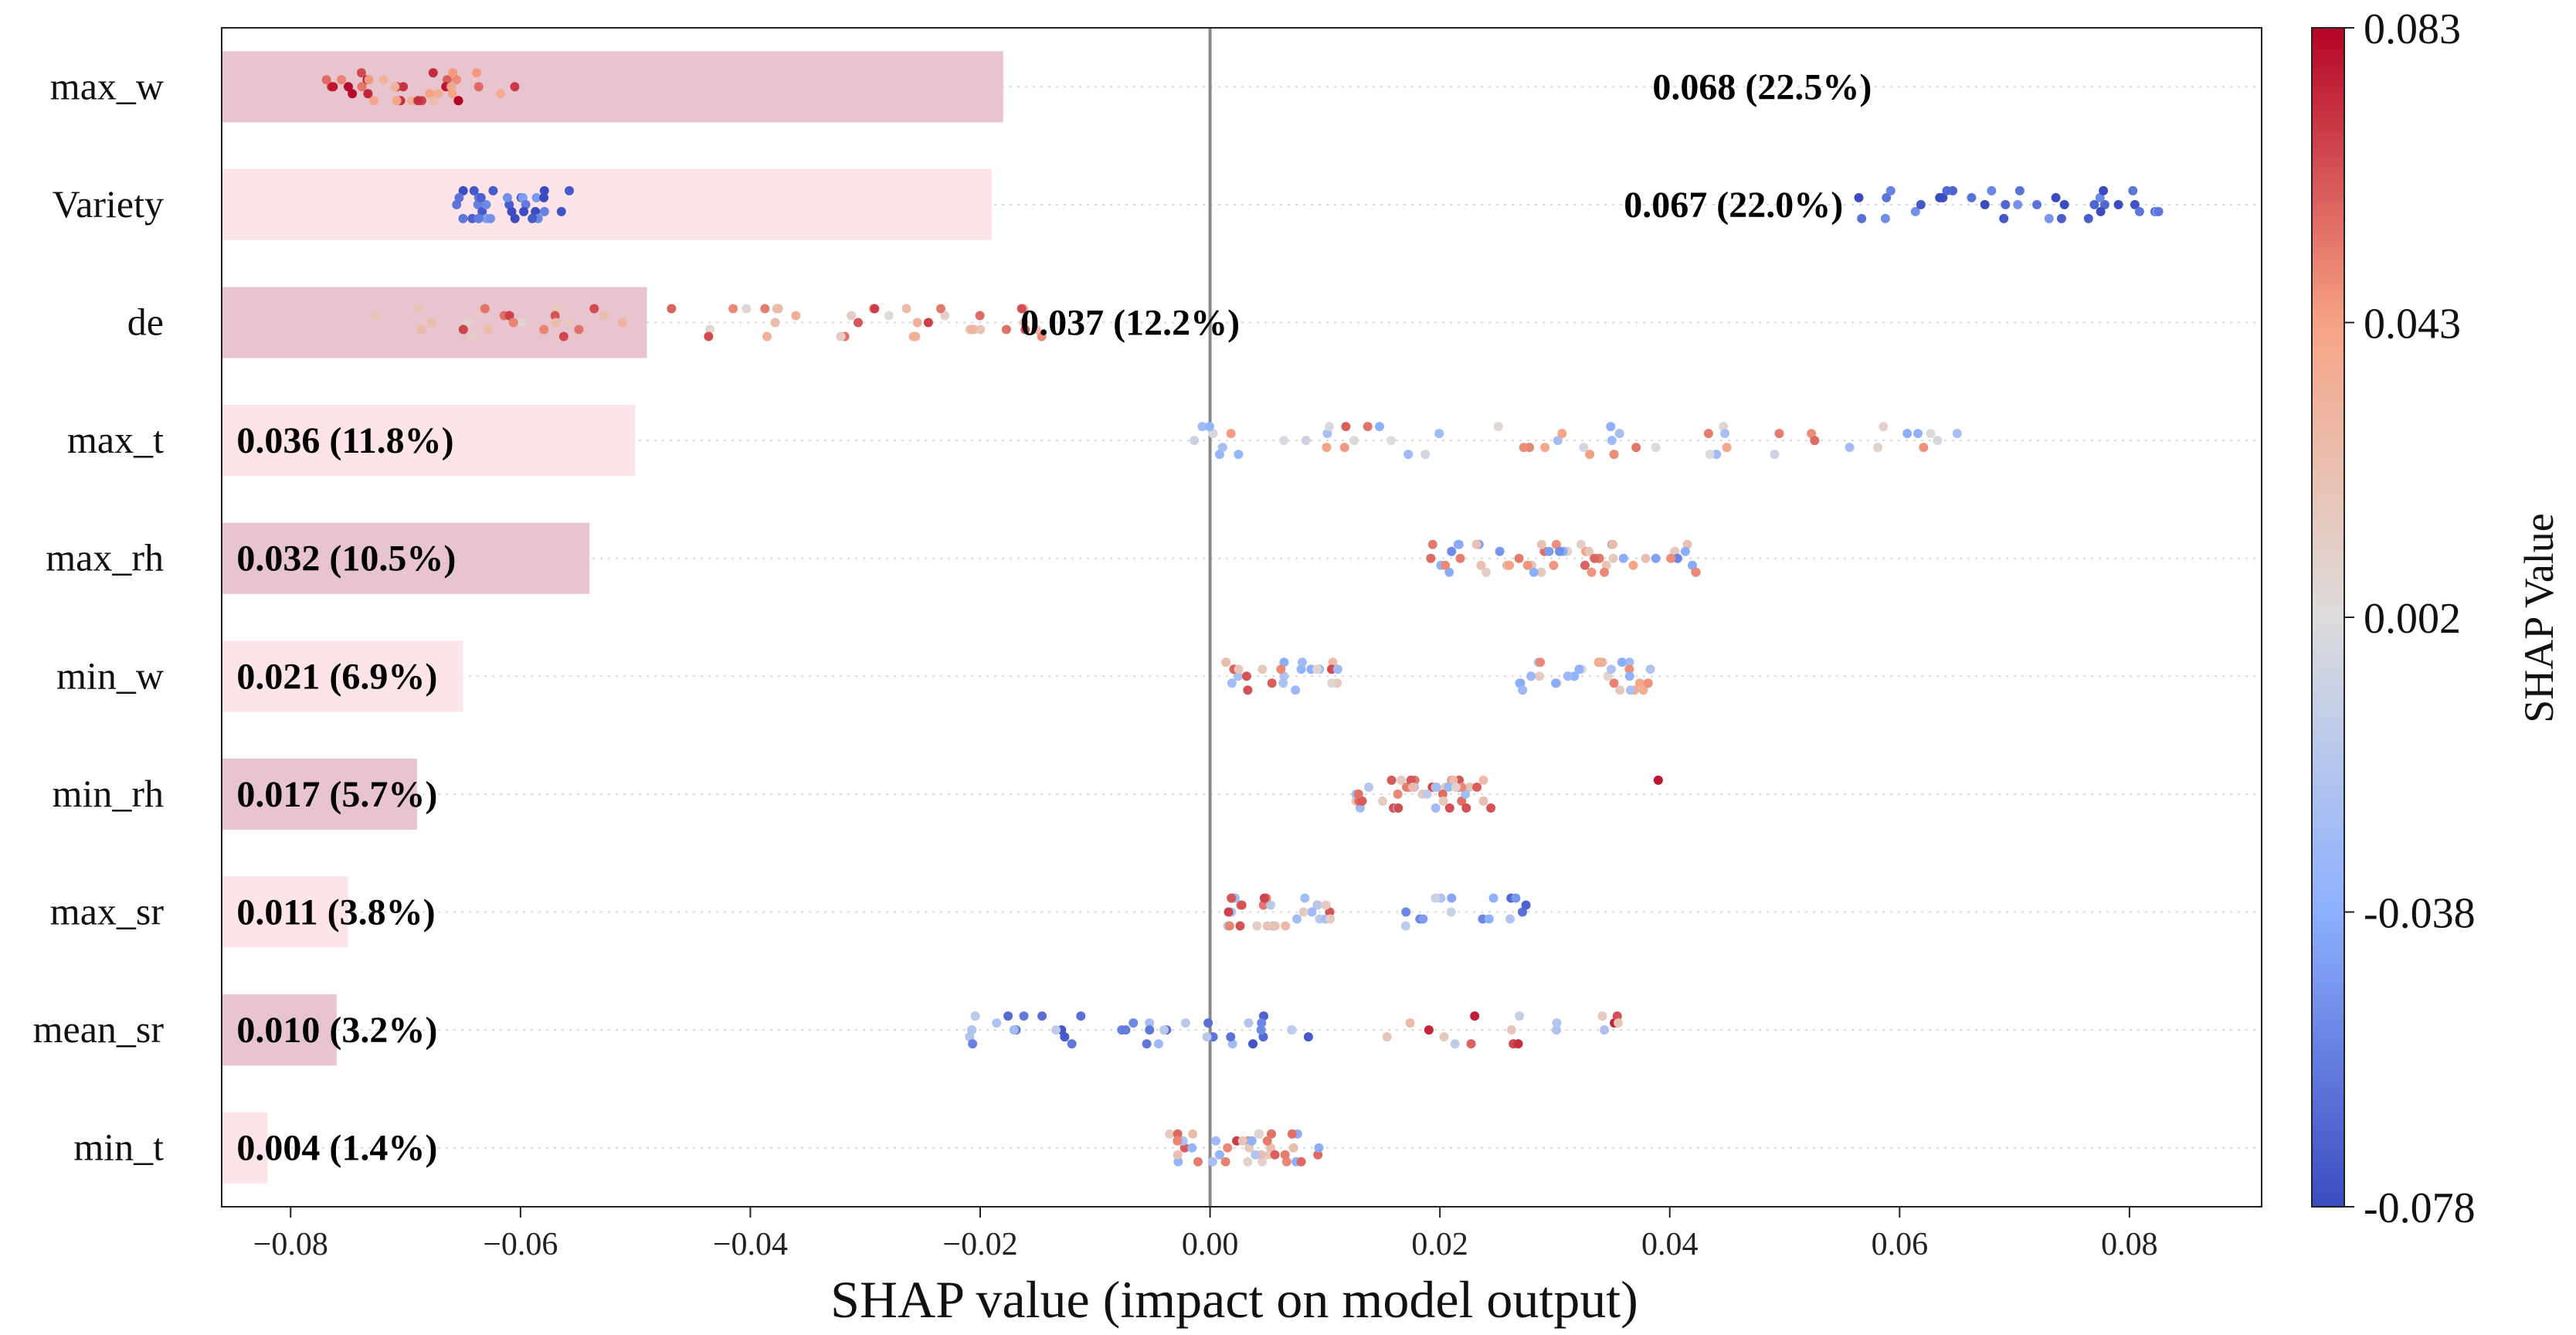 This screenshot has height=1335, width=2576. Describe the element at coordinates (119, 1147) in the screenshot. I see `feature-label-min_t: min_t` at that location.